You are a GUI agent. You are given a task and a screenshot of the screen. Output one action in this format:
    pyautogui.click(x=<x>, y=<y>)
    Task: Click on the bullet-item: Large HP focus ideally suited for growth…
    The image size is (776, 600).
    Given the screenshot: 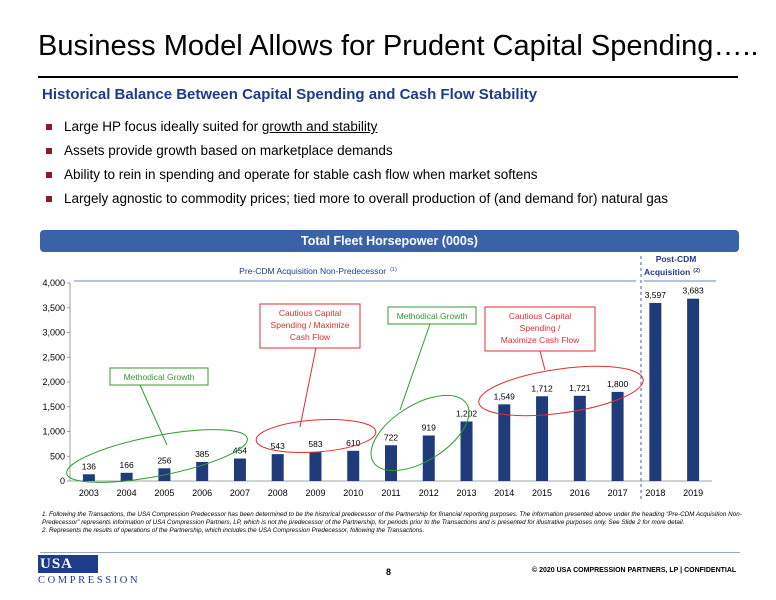 What is the action you would take?
    pyautogui.click(x=356, y=129)
    